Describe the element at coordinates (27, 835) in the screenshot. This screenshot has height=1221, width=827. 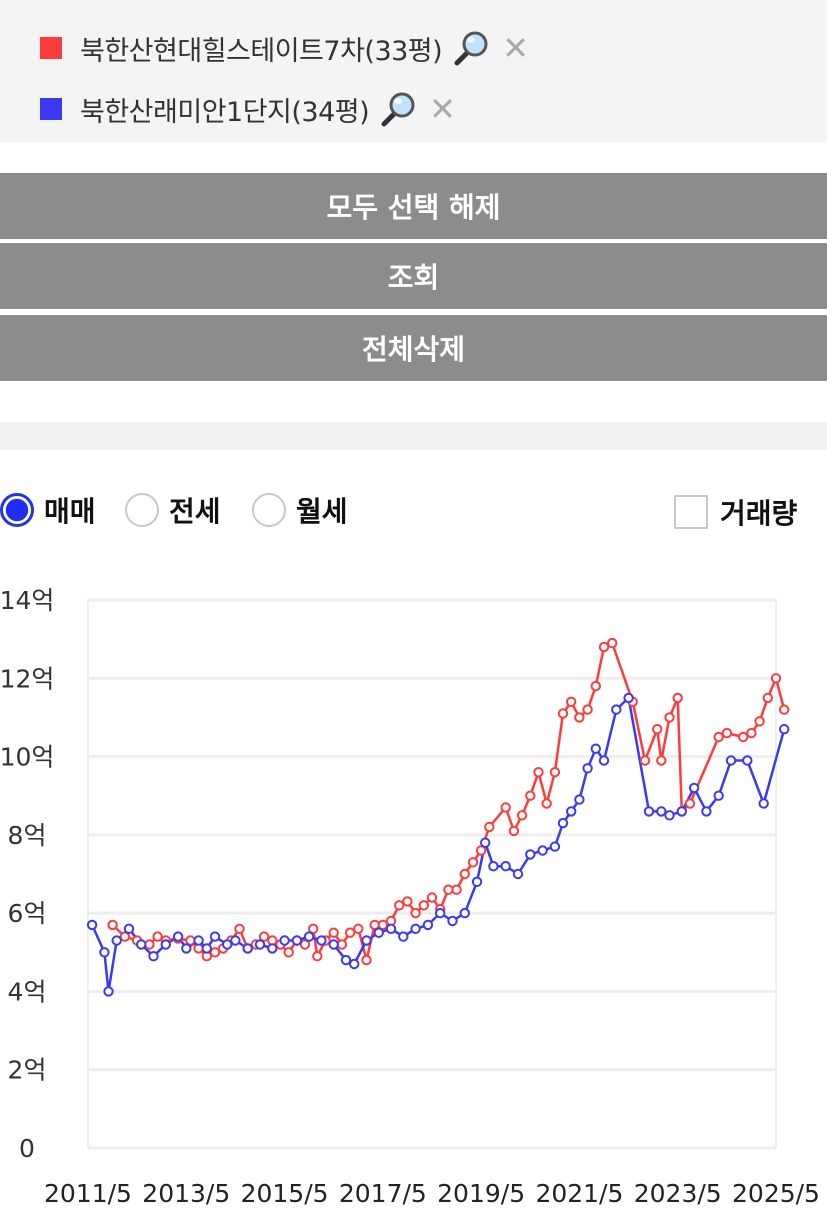
I see `y-tick-label: 8억` at that location.